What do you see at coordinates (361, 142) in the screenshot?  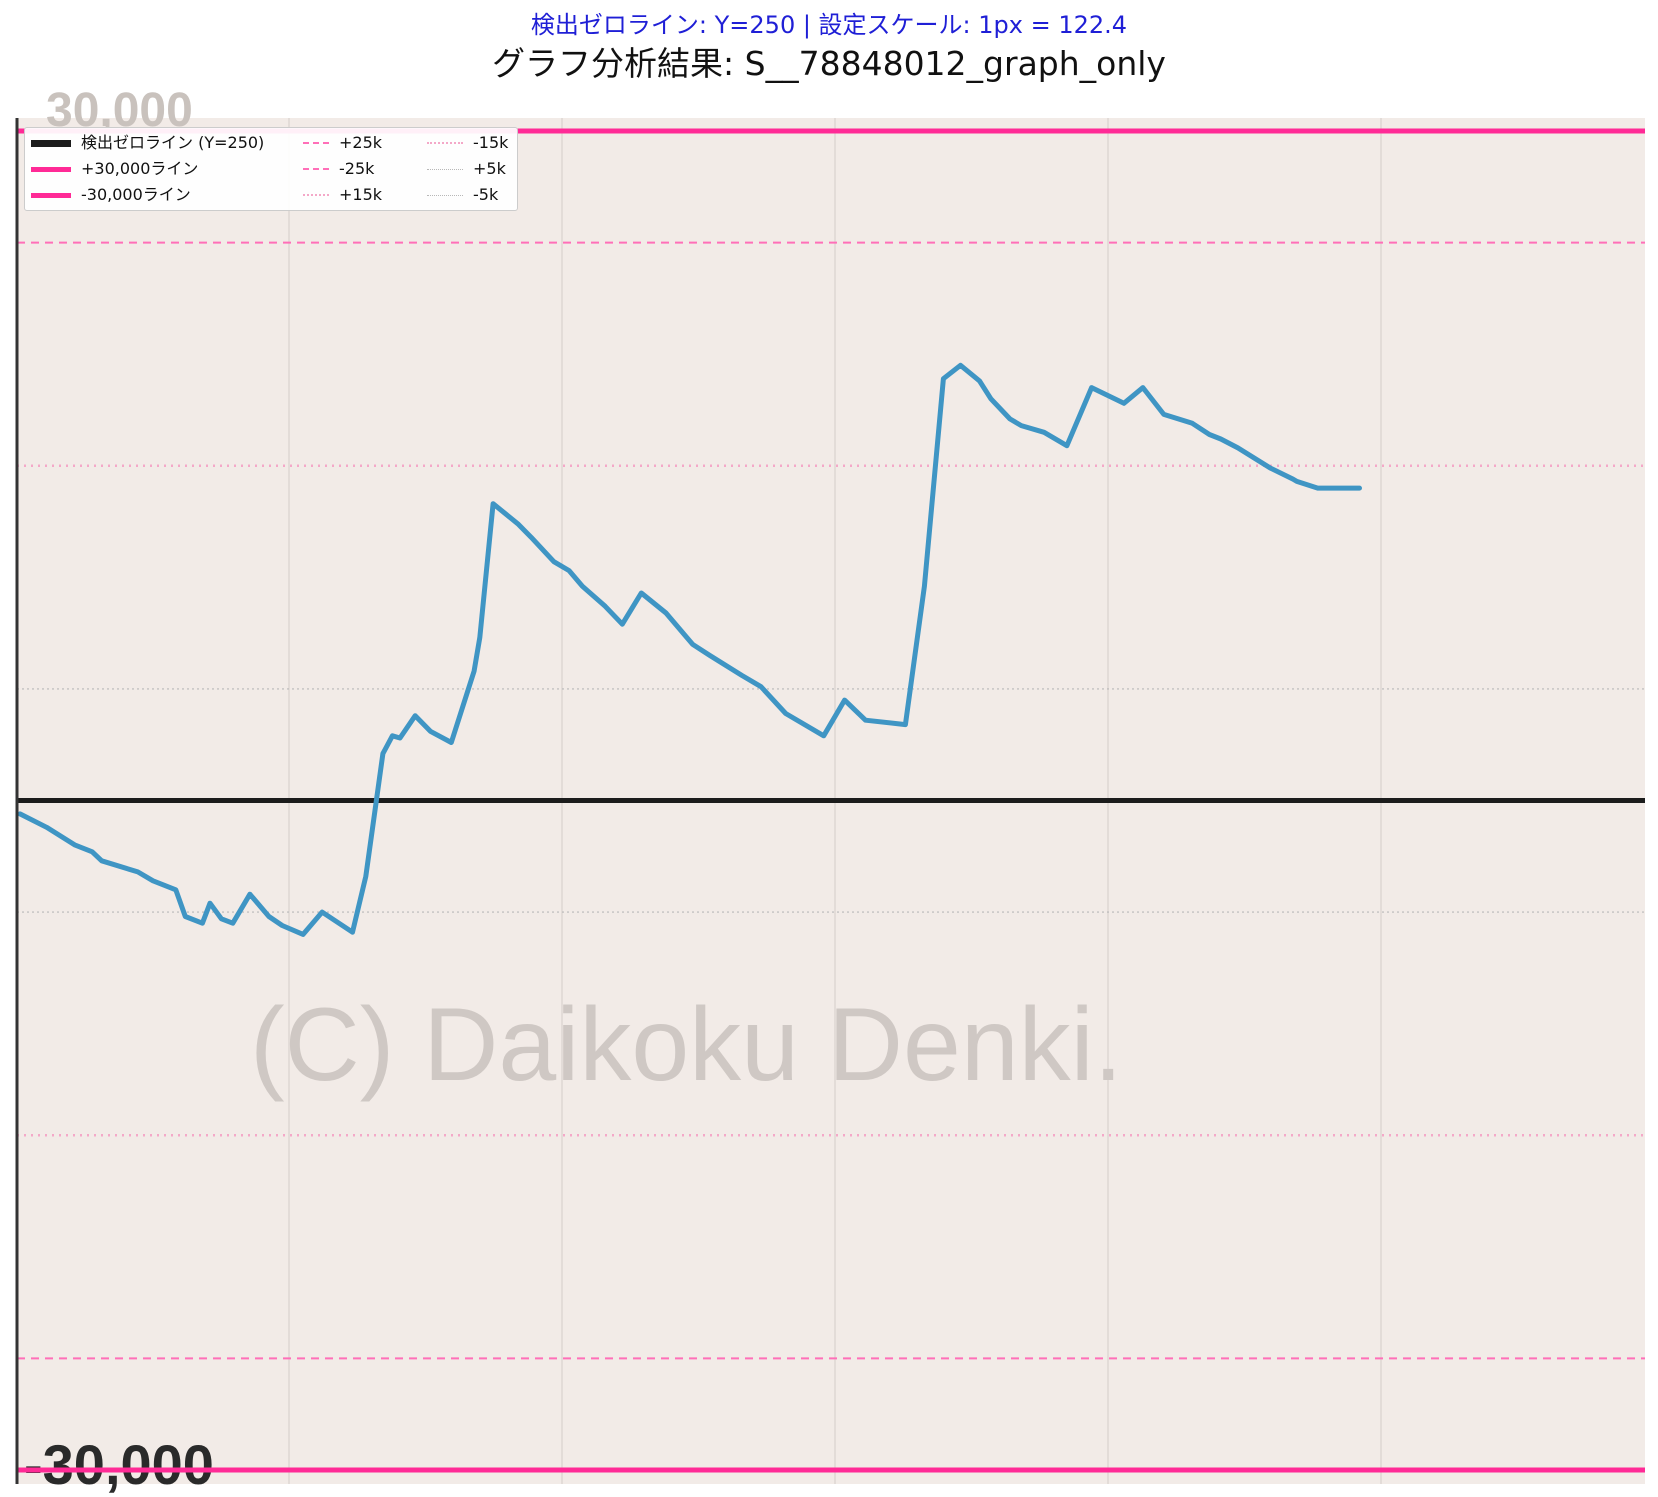 I see `legend-label: +25k` at bounding box center [361, 142].